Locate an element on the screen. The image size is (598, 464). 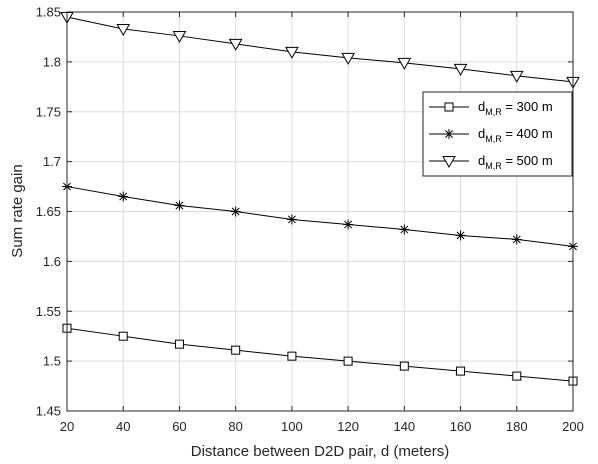
x-tick-label: 120 is located at coordinates (348, 426).